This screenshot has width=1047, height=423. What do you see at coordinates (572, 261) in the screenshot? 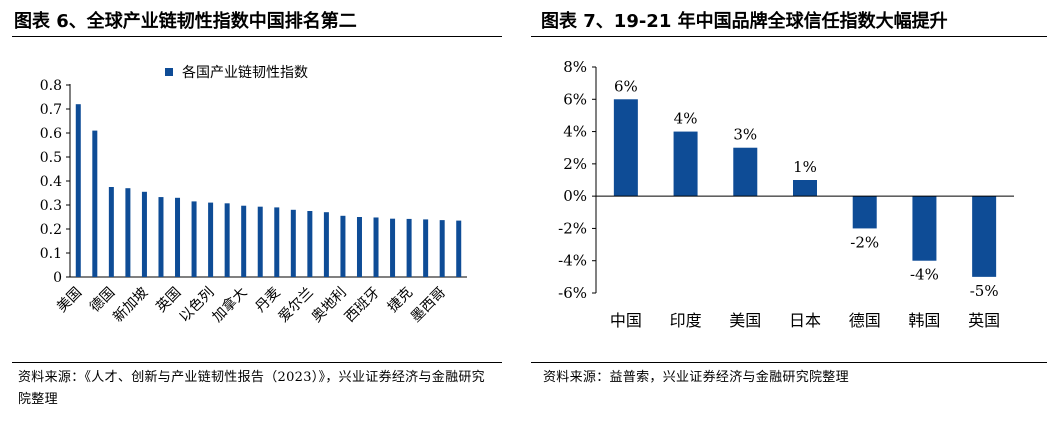
I see `y-tick-label: -4%` at bounding box center [572, 261].